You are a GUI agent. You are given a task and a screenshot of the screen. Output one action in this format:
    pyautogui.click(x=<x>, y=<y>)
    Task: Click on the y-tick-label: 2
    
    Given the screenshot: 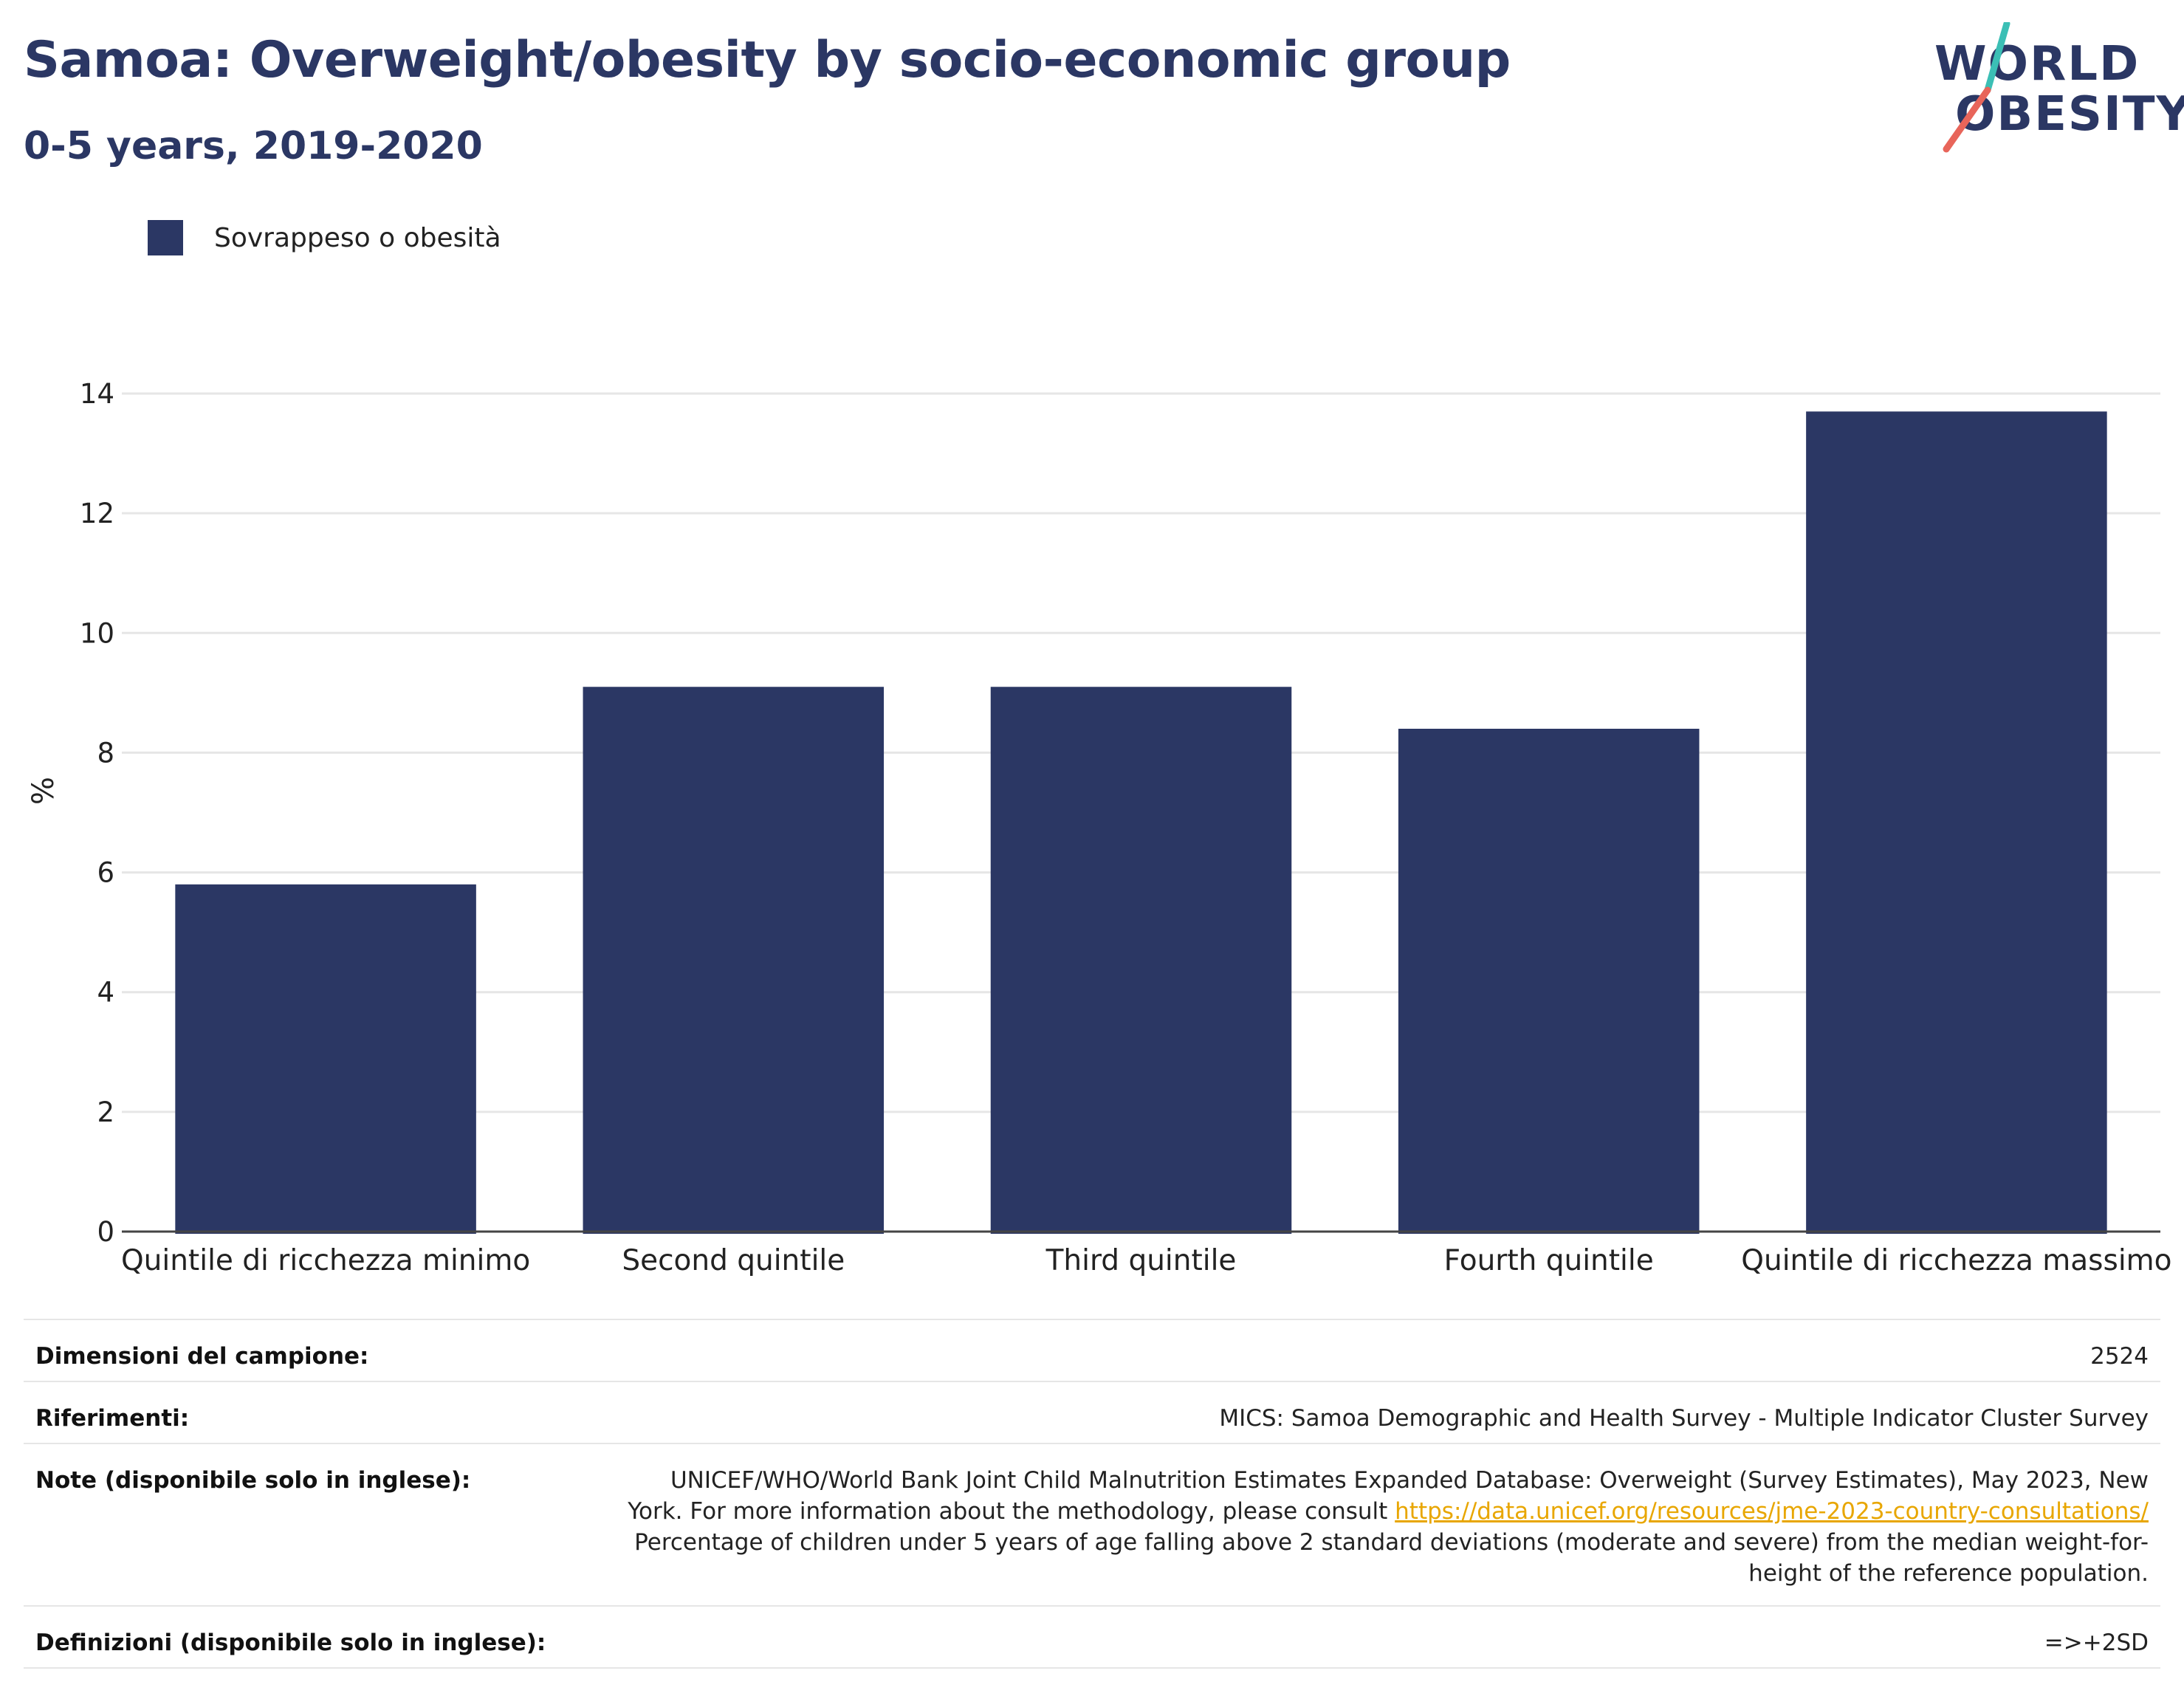 What is the action you would take?
    pyautogui.click(x=105, y=1112)
    